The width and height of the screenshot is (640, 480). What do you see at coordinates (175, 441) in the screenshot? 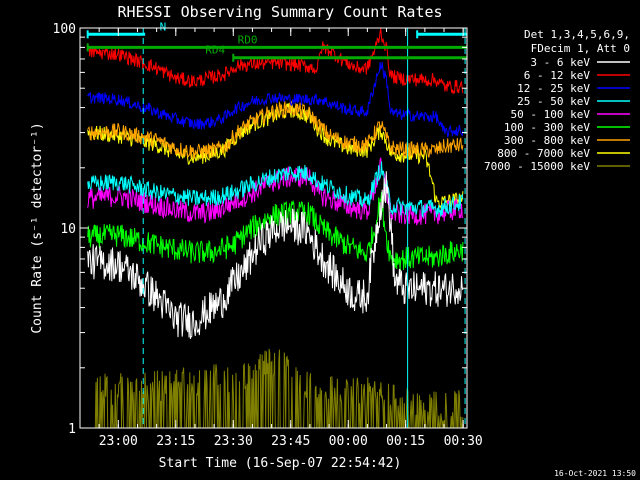
I see `x-tick-label: 23:15` at bounding box center [175, 441].